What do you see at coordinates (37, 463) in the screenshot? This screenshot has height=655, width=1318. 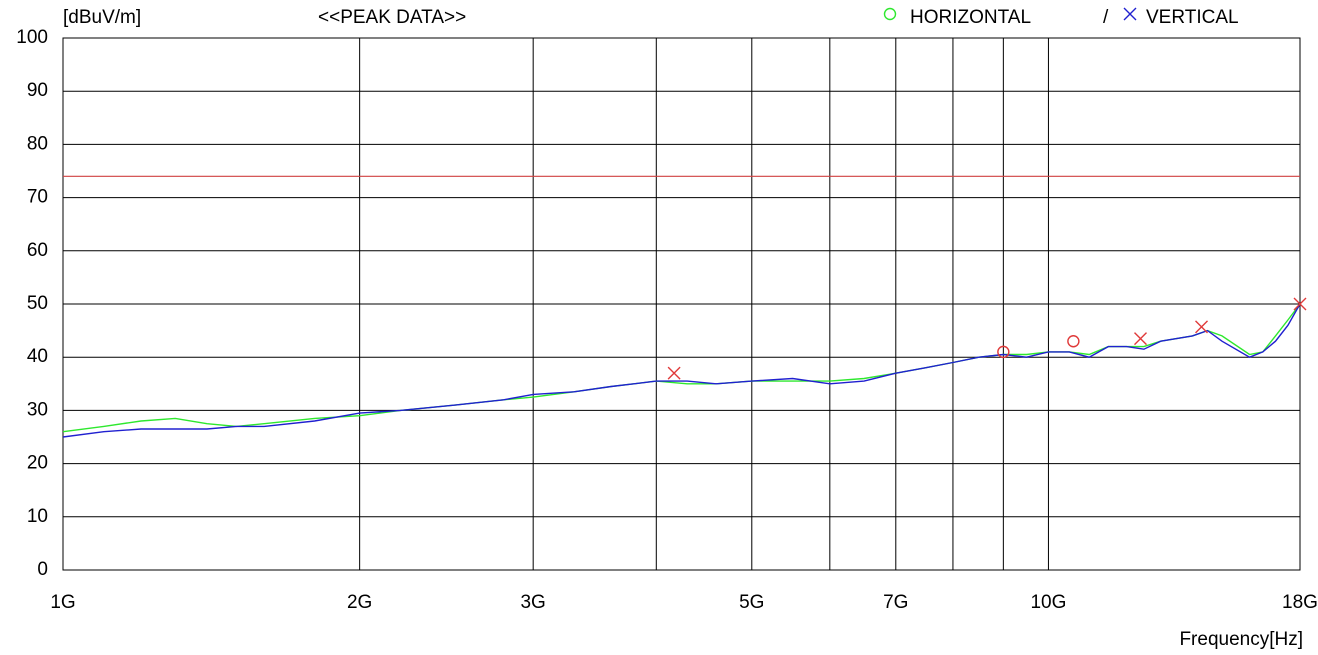 I see `y-tick-label: 20` at bounding box center [37, 463].